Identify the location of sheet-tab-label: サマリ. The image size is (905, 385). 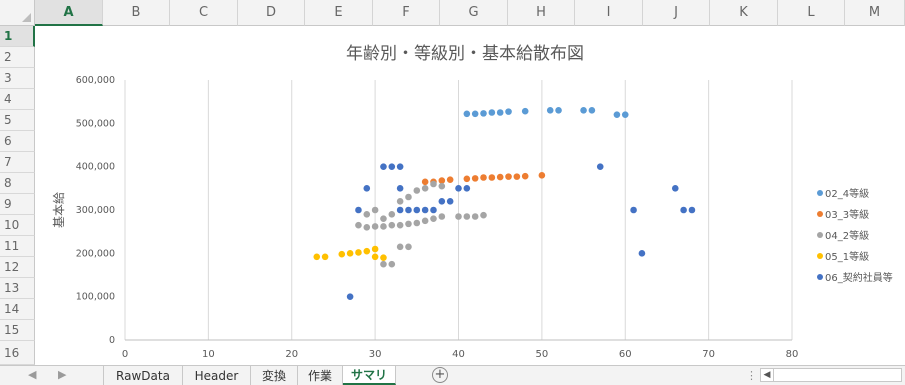
(368, 375).